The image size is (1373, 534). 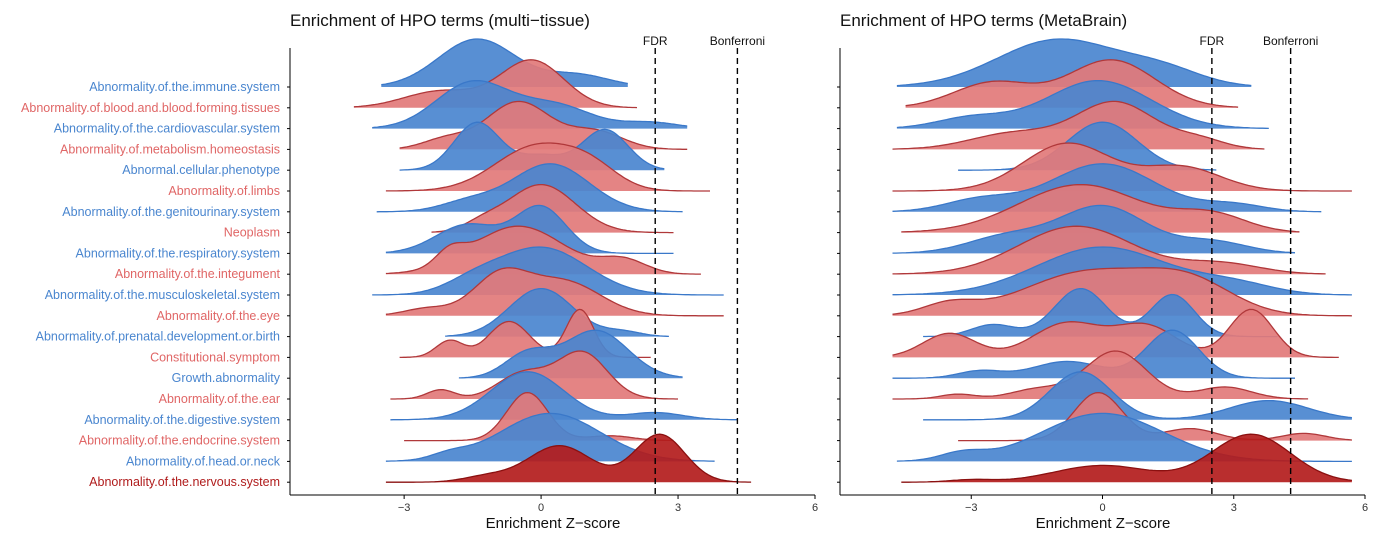 I want to click on row-label: Abnormality.of.limbs, so click(x=224, y=191).